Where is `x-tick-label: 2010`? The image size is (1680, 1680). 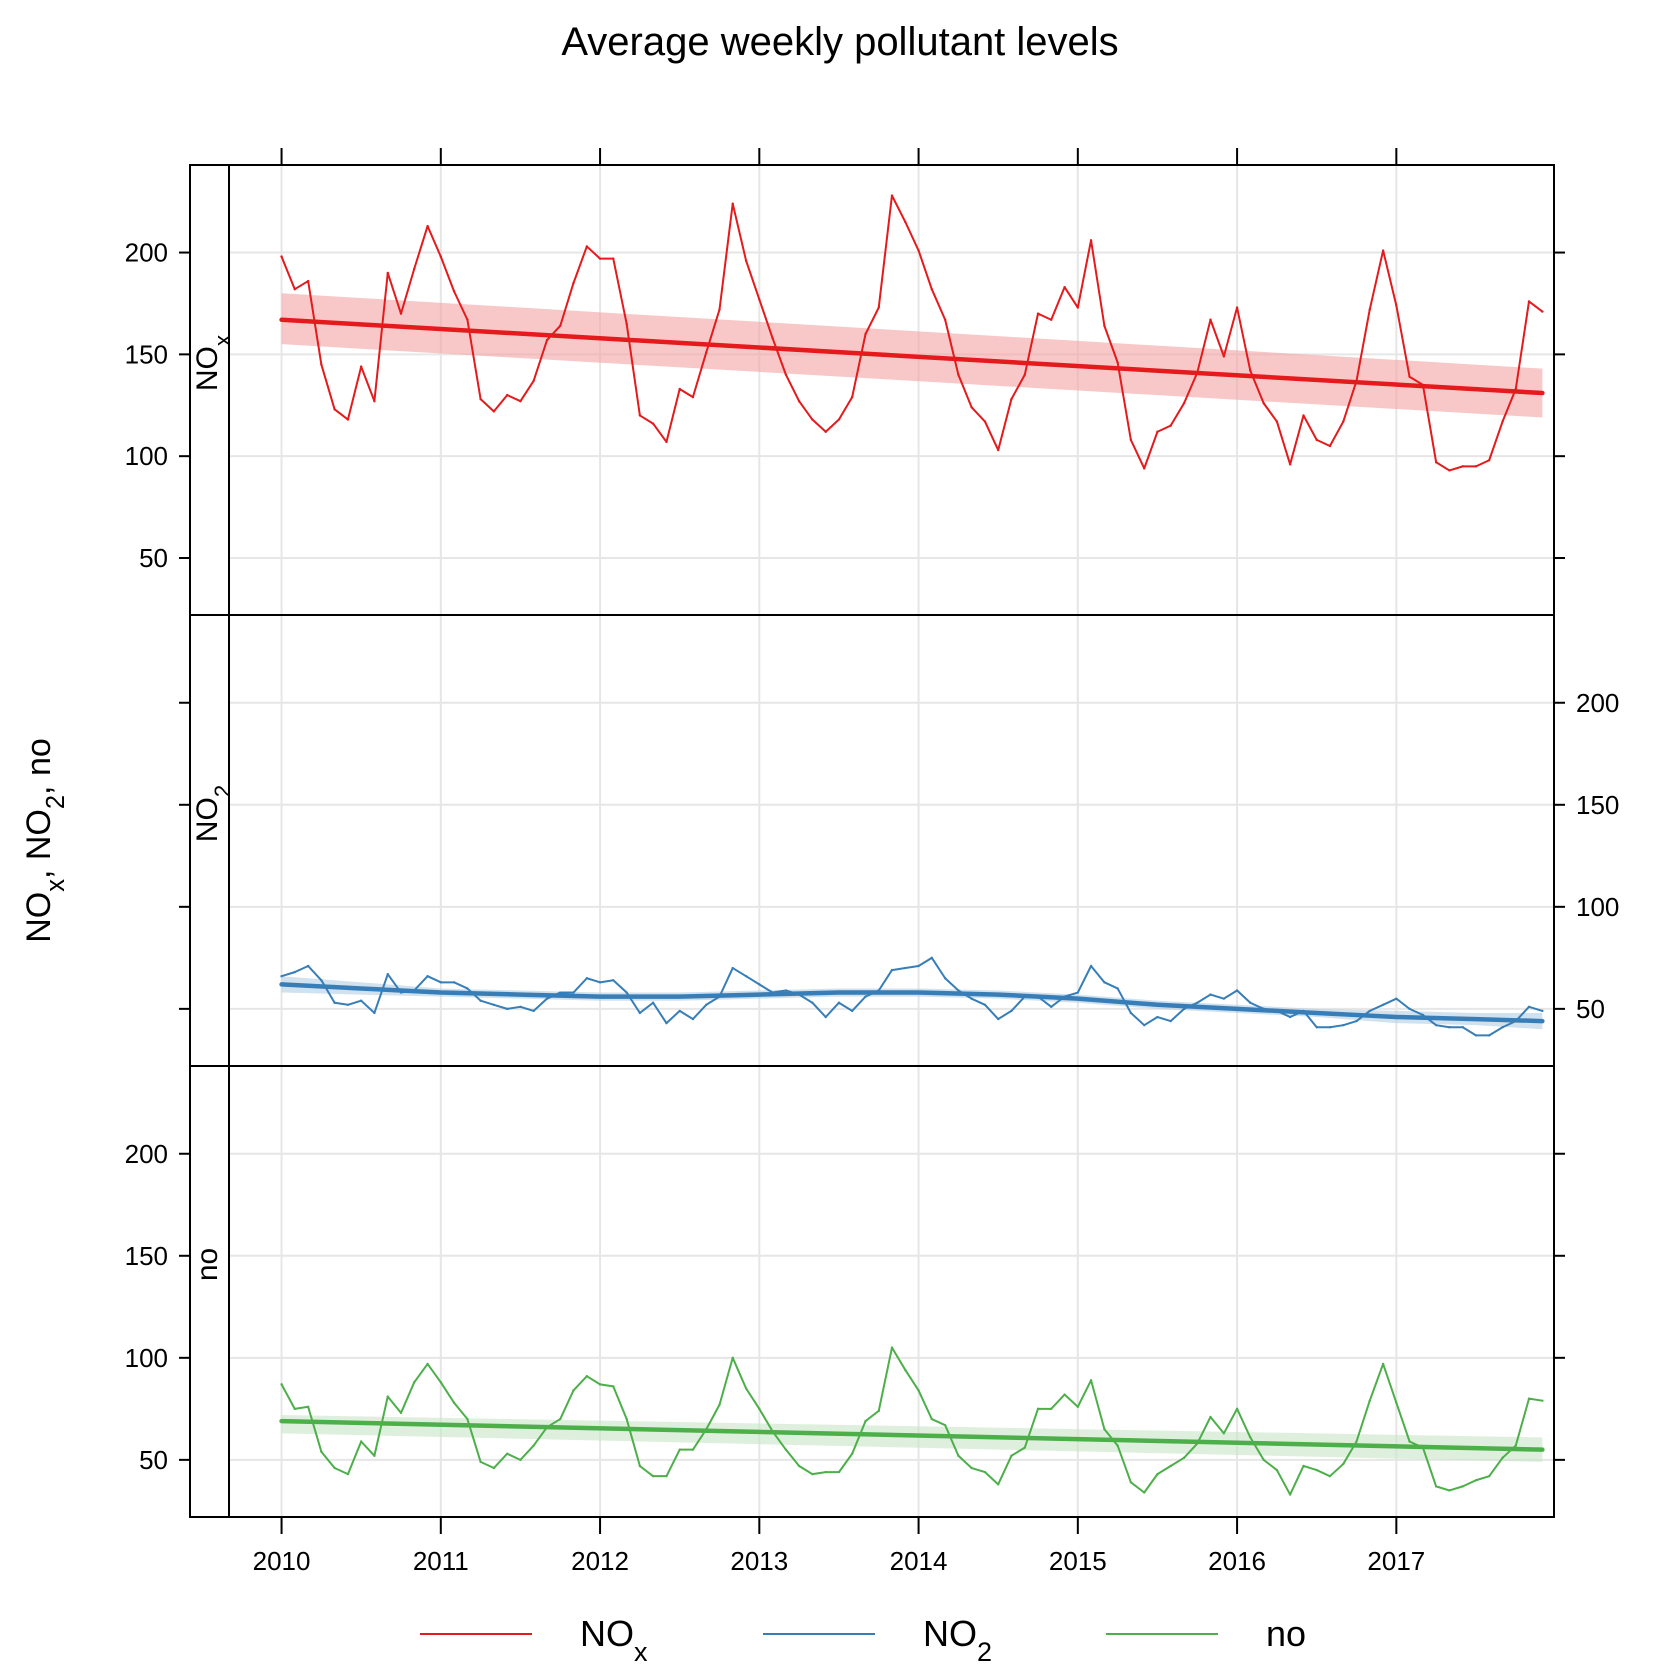 x-tick-label: 2010 is located at coordinates (282, 1561).